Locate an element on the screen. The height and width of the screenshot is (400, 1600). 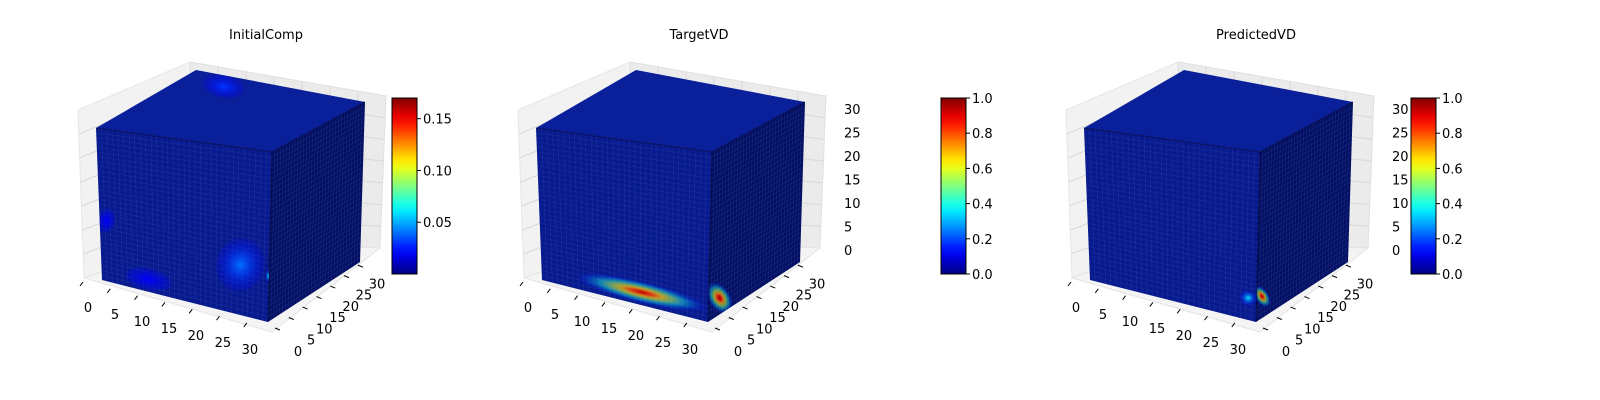
colorbar-tick-label: 0.2 is located at coordinates (1452, 240).